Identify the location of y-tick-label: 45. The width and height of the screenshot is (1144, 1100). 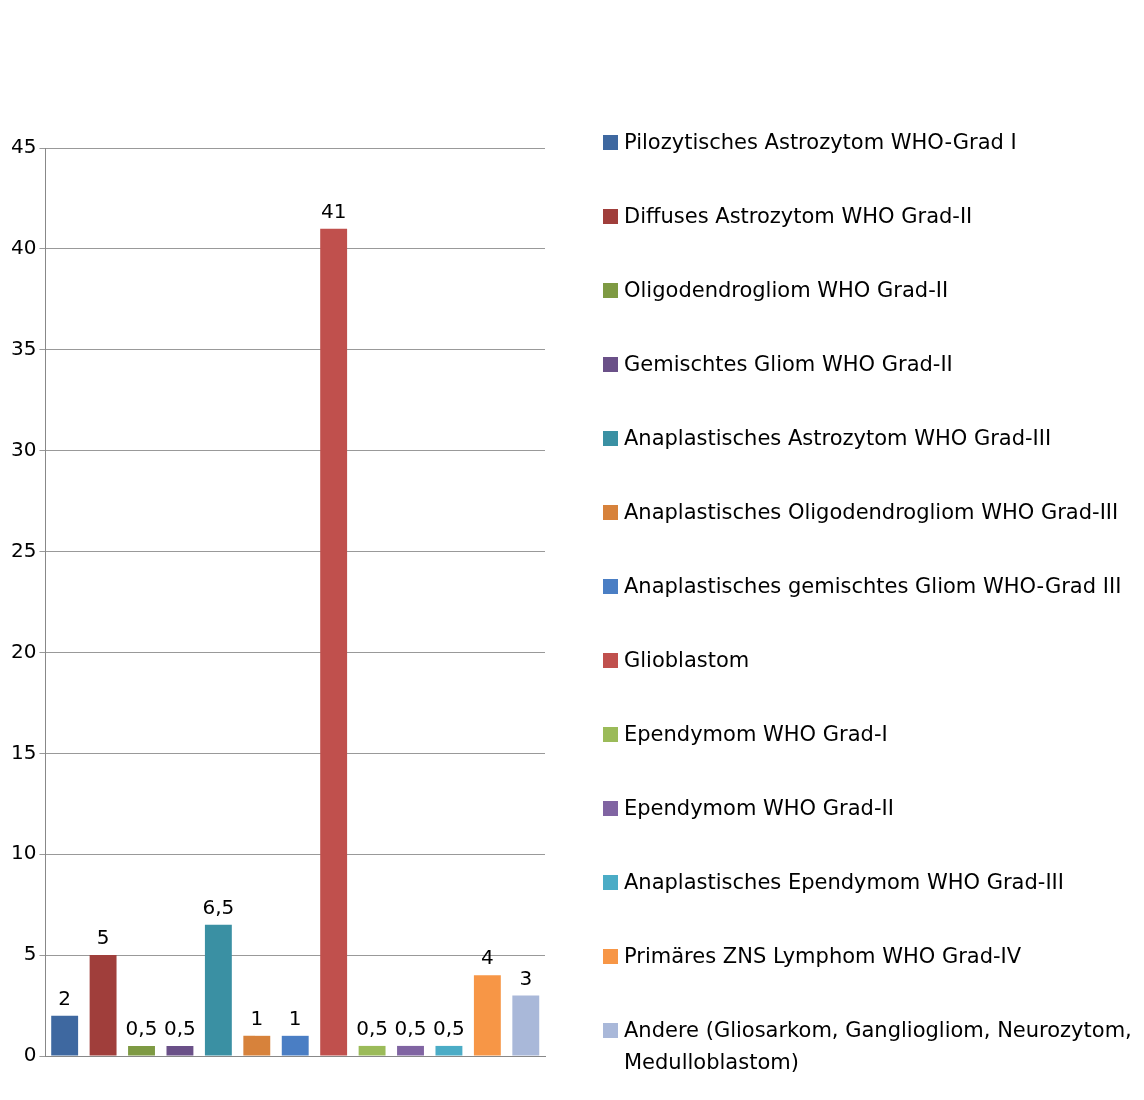
(24, 146).